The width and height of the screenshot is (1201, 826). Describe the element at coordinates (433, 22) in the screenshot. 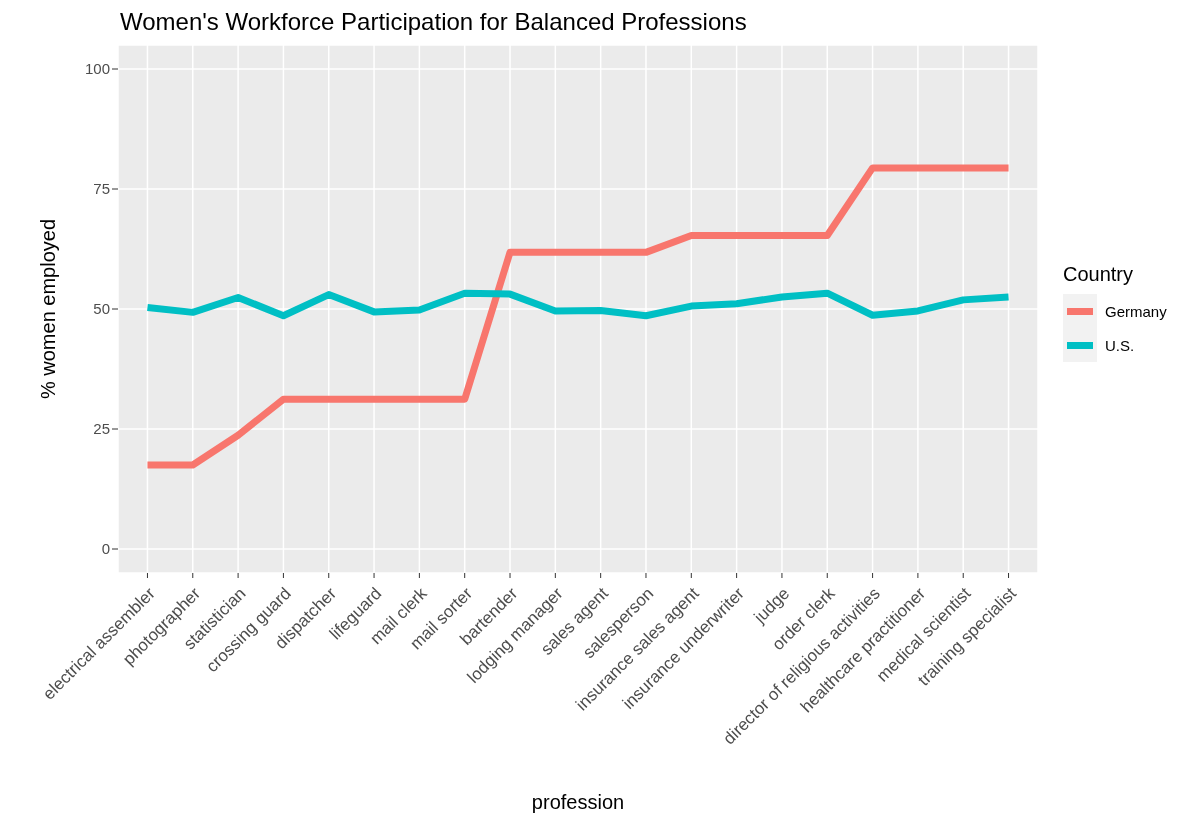

I see `chart-title: Women's Workforce Participation for Balanced Professions` at that location.